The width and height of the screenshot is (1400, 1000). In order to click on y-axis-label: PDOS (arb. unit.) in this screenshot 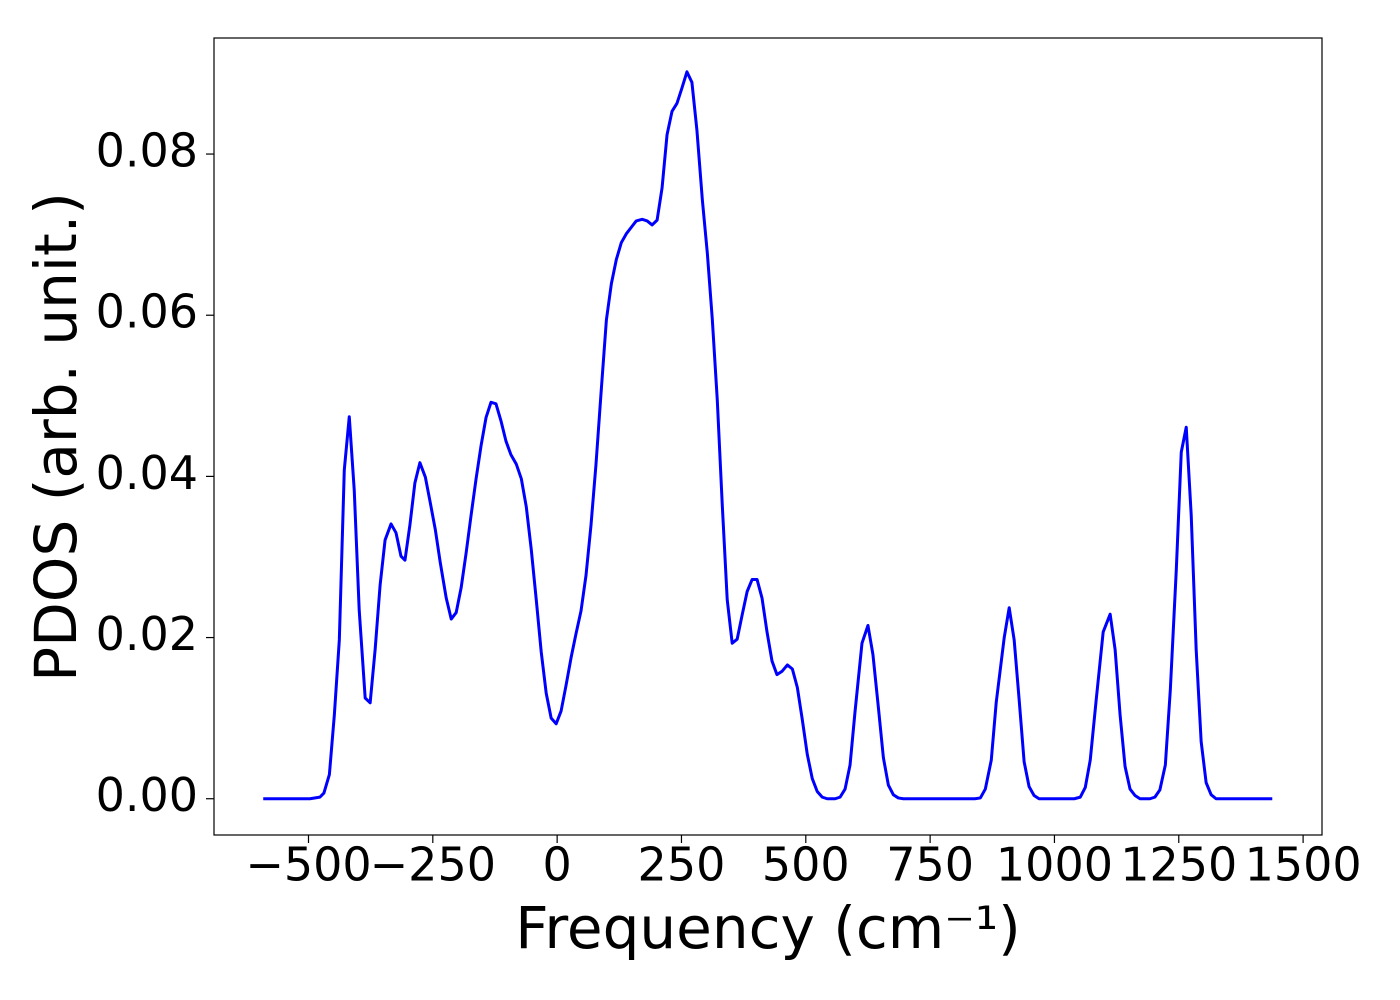, I will do `click(56, 437)`.